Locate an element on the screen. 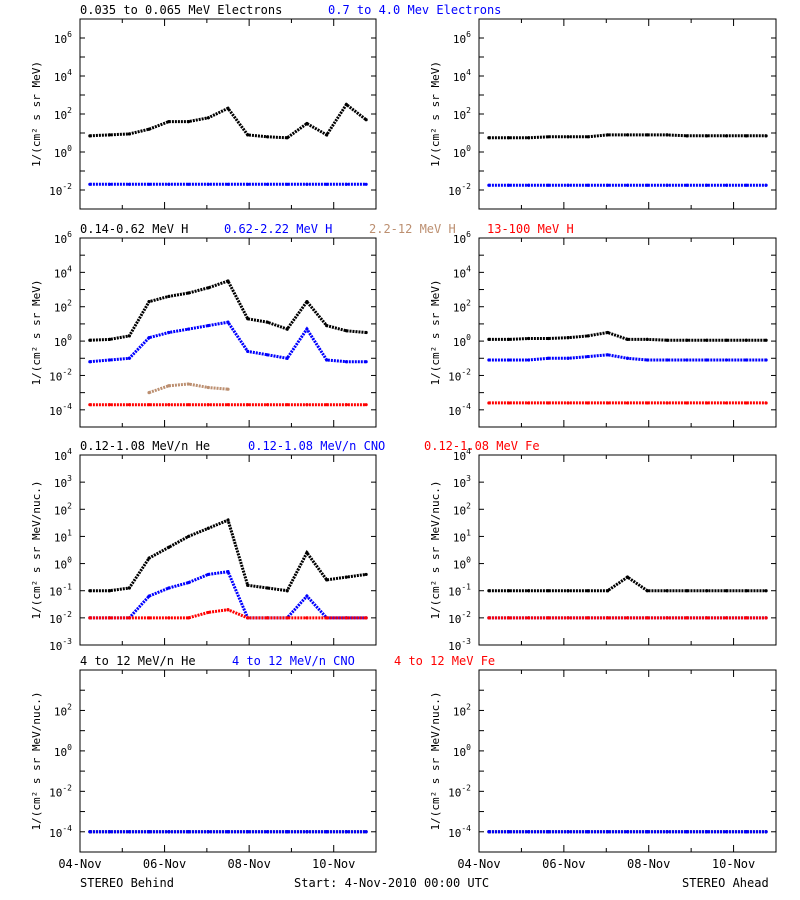  heavy-high-behind-xtick-label: 10-Nov is located at coordinates (333, 864).